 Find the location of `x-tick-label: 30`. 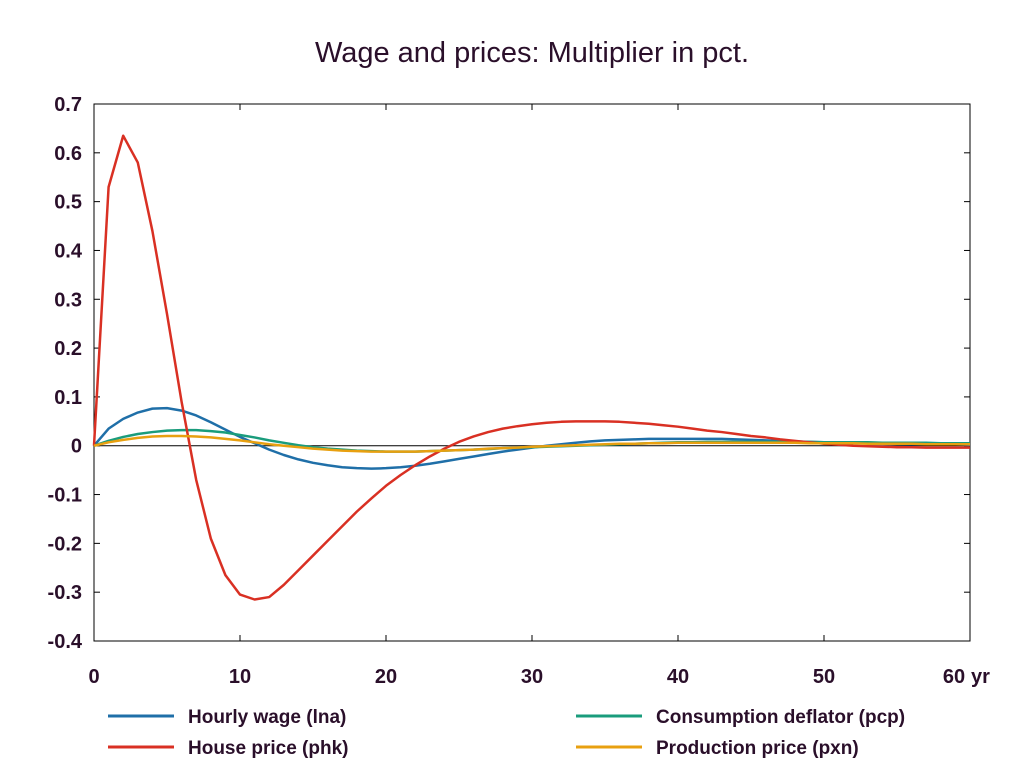

x-tick-label: 30 is located at coordinates (532, 677).